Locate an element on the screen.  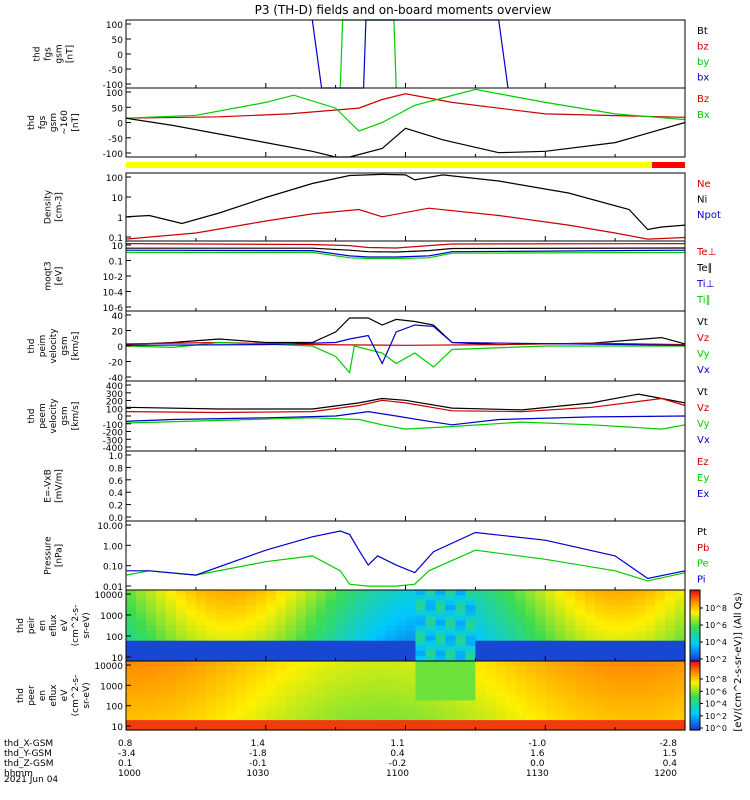
y-tick-label: 0.4 is located at coordinates (116, 494).